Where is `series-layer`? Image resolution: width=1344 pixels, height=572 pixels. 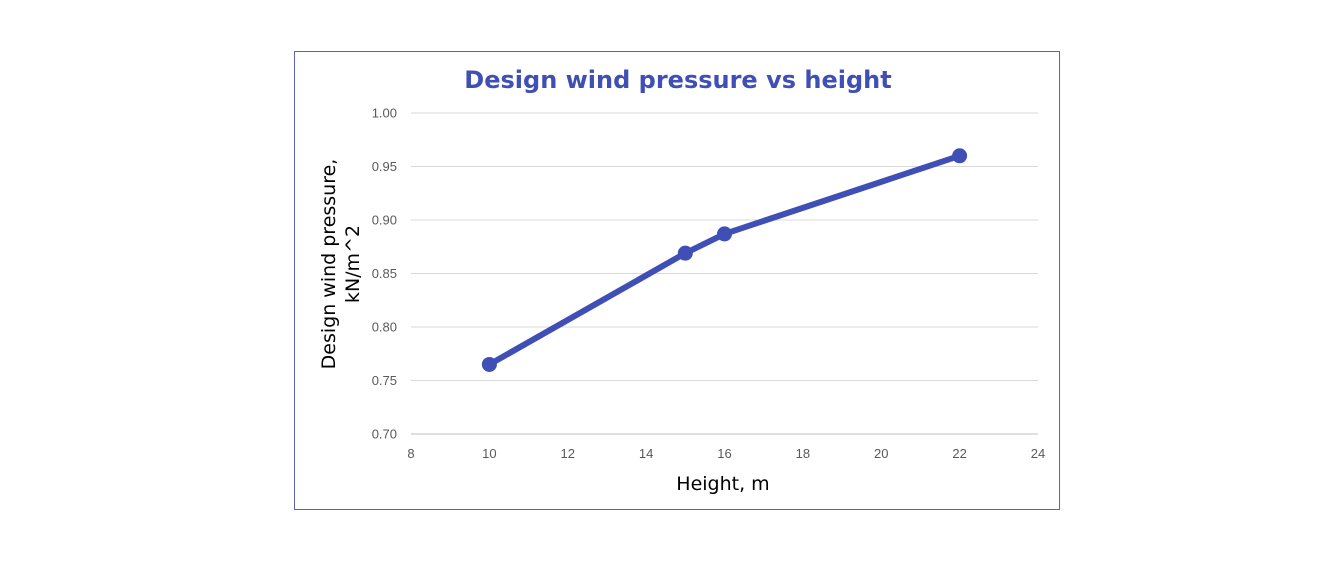
series-layer is located at coordinates (724, 260).